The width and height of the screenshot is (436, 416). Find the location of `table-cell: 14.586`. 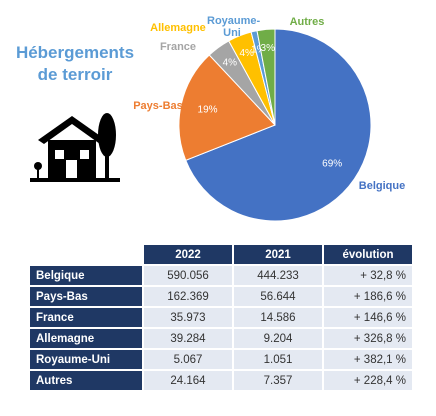

table-cell: 14.586 is located at coordinates (278, 317).